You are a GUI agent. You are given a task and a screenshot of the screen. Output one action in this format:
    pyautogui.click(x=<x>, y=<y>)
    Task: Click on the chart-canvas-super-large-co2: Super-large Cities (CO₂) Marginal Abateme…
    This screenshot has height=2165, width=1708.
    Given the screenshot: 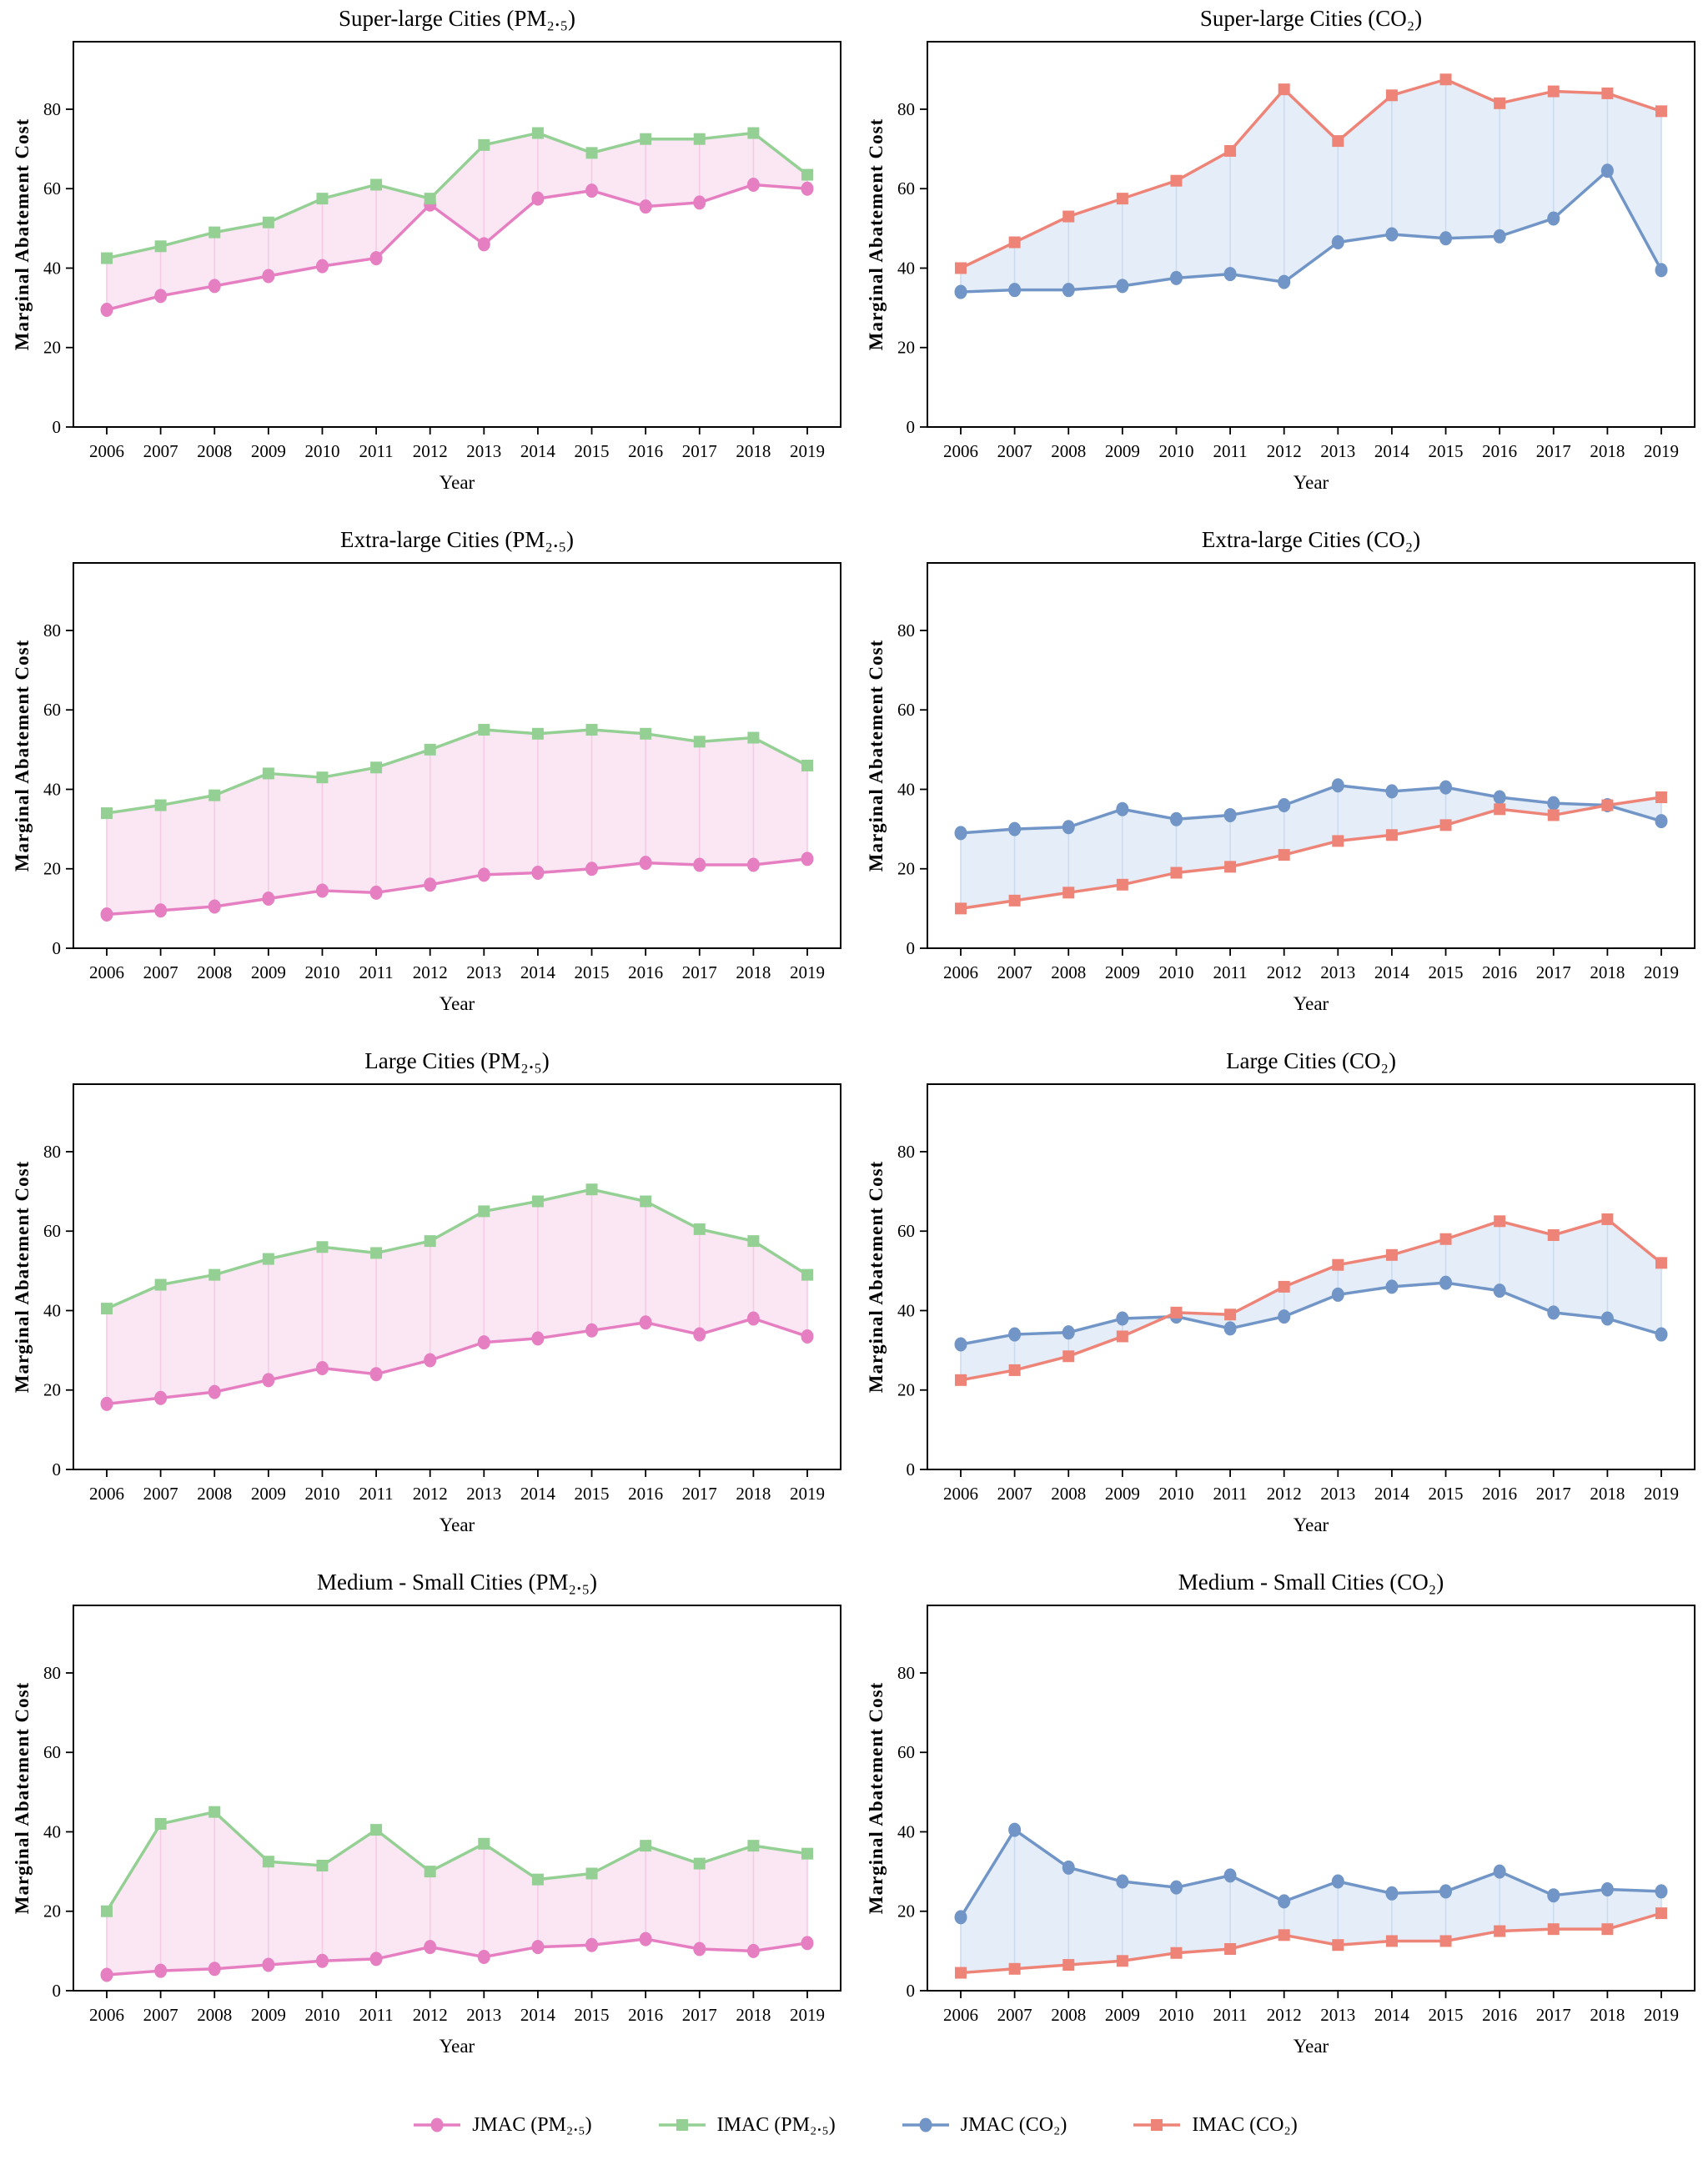 What is the action you would take?
    pyautogui.click(x=1280, y=249)
    